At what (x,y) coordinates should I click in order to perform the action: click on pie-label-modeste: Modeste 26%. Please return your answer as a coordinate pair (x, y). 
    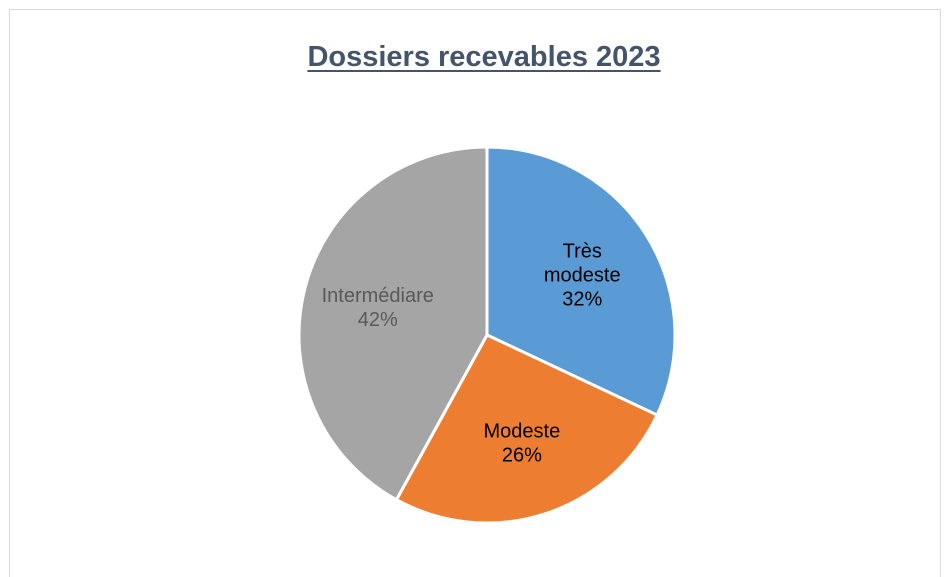
    Looking at the image, I should click on (521, 443).